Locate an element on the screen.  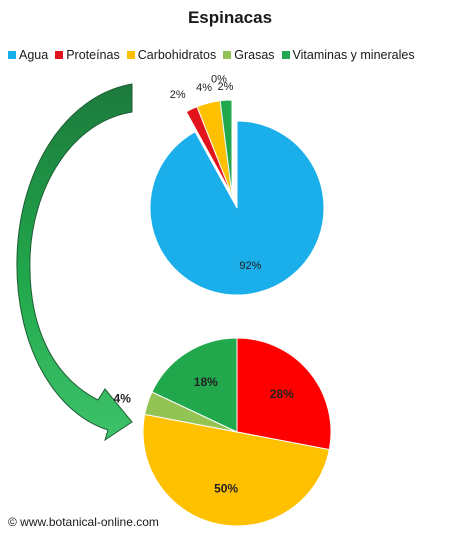
legend-item-carbohidratos: Carbohidratos is located at coordinates (171, 55).